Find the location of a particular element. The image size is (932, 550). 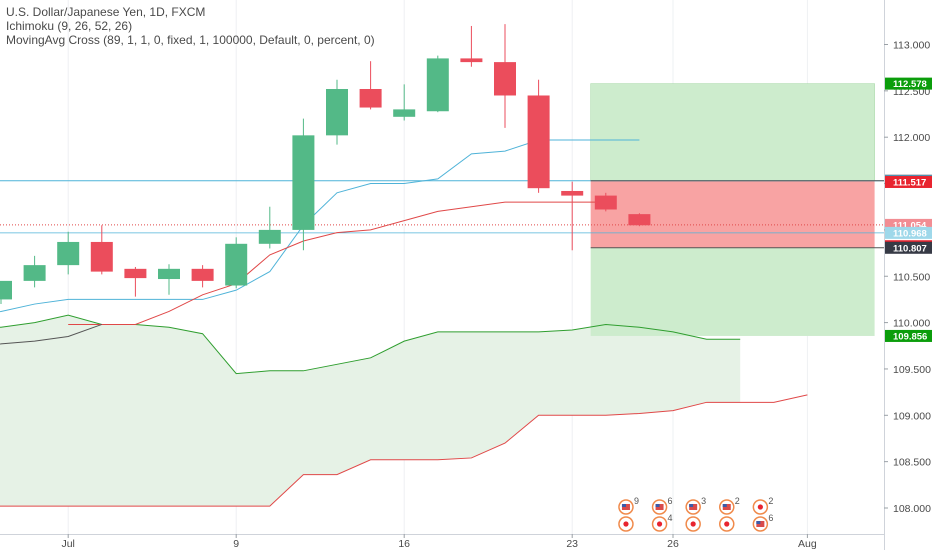

event-count: 3 is located at coordinates (703, 501).